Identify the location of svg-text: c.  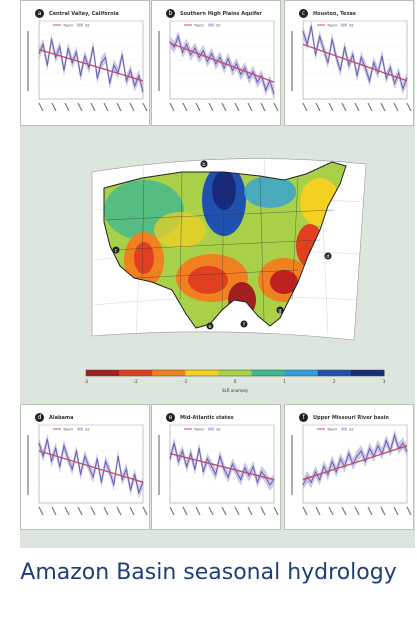
(116, 251).